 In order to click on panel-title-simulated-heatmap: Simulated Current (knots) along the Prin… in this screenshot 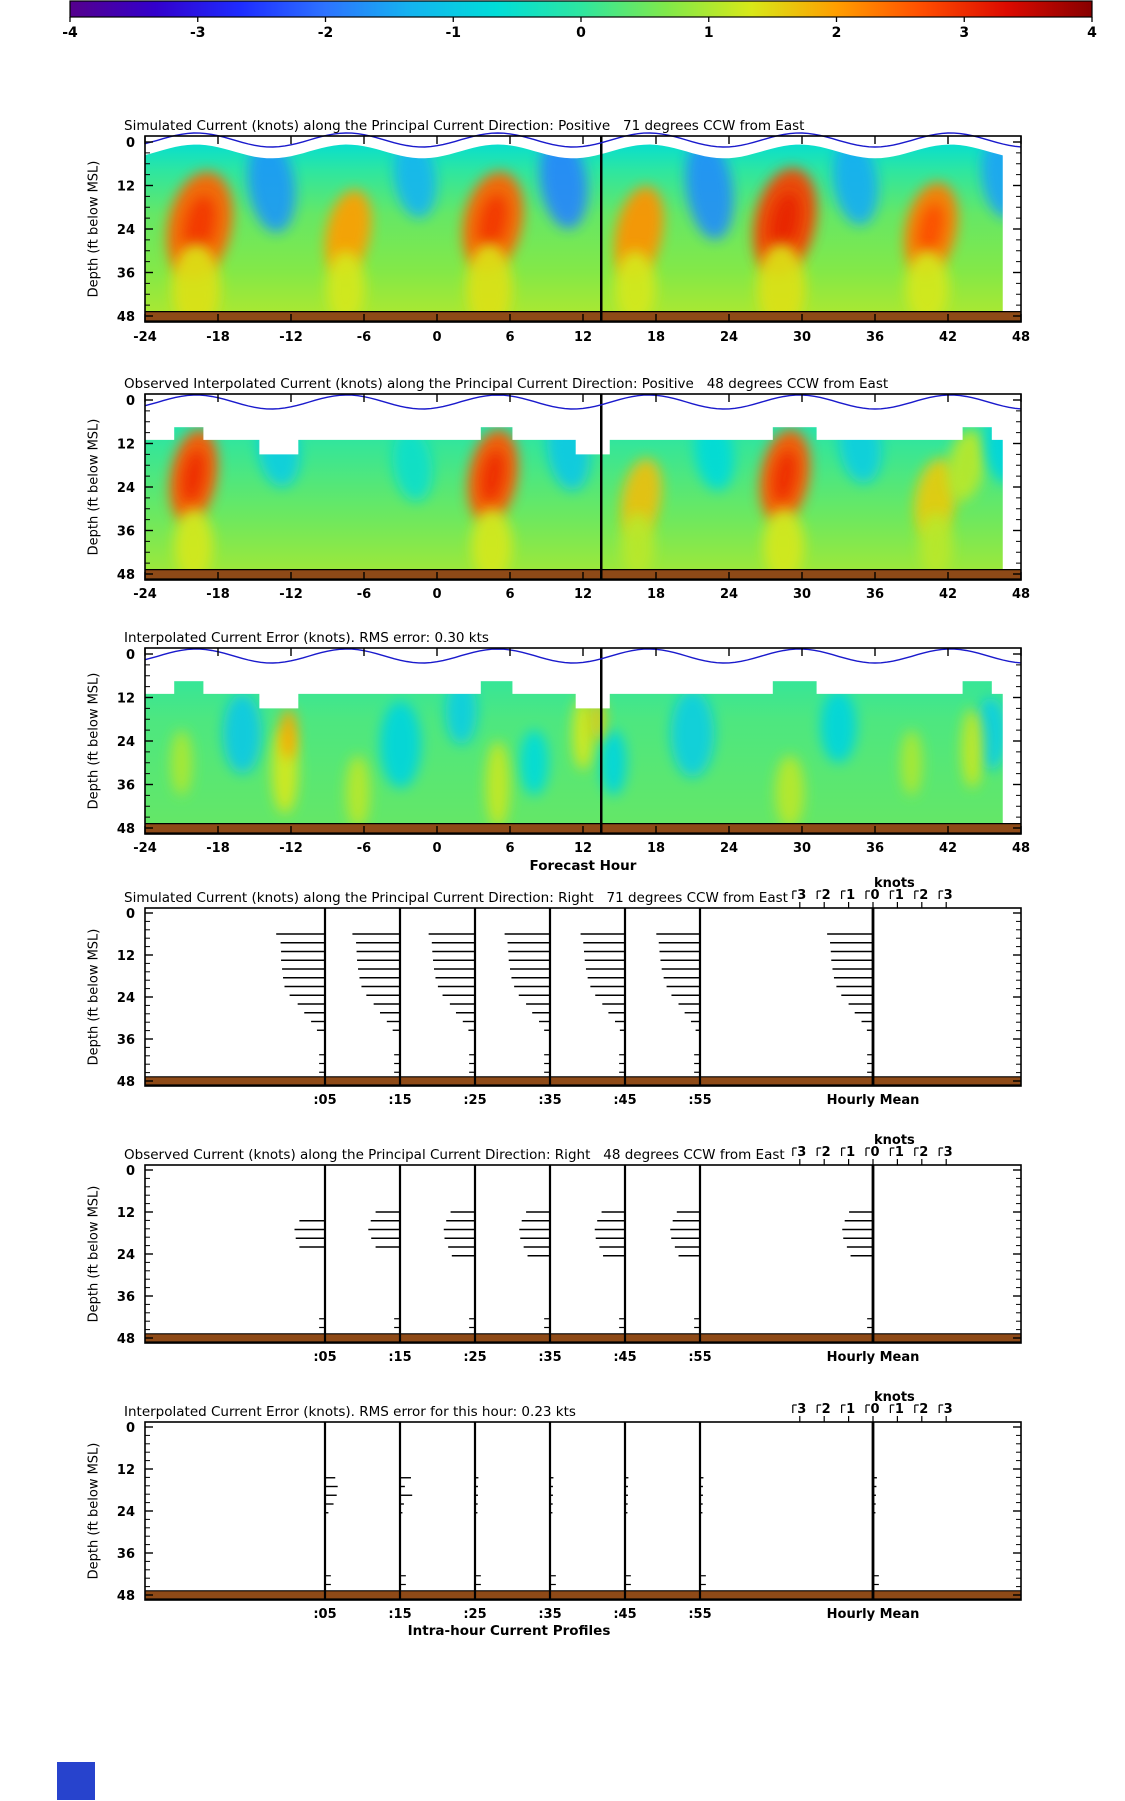, I will do `click(464, 126)`.